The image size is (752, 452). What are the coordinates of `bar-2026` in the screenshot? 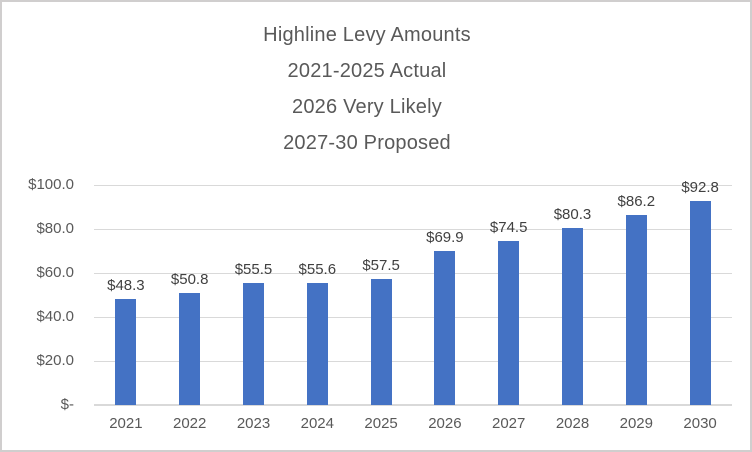 It's located at (445, 328).